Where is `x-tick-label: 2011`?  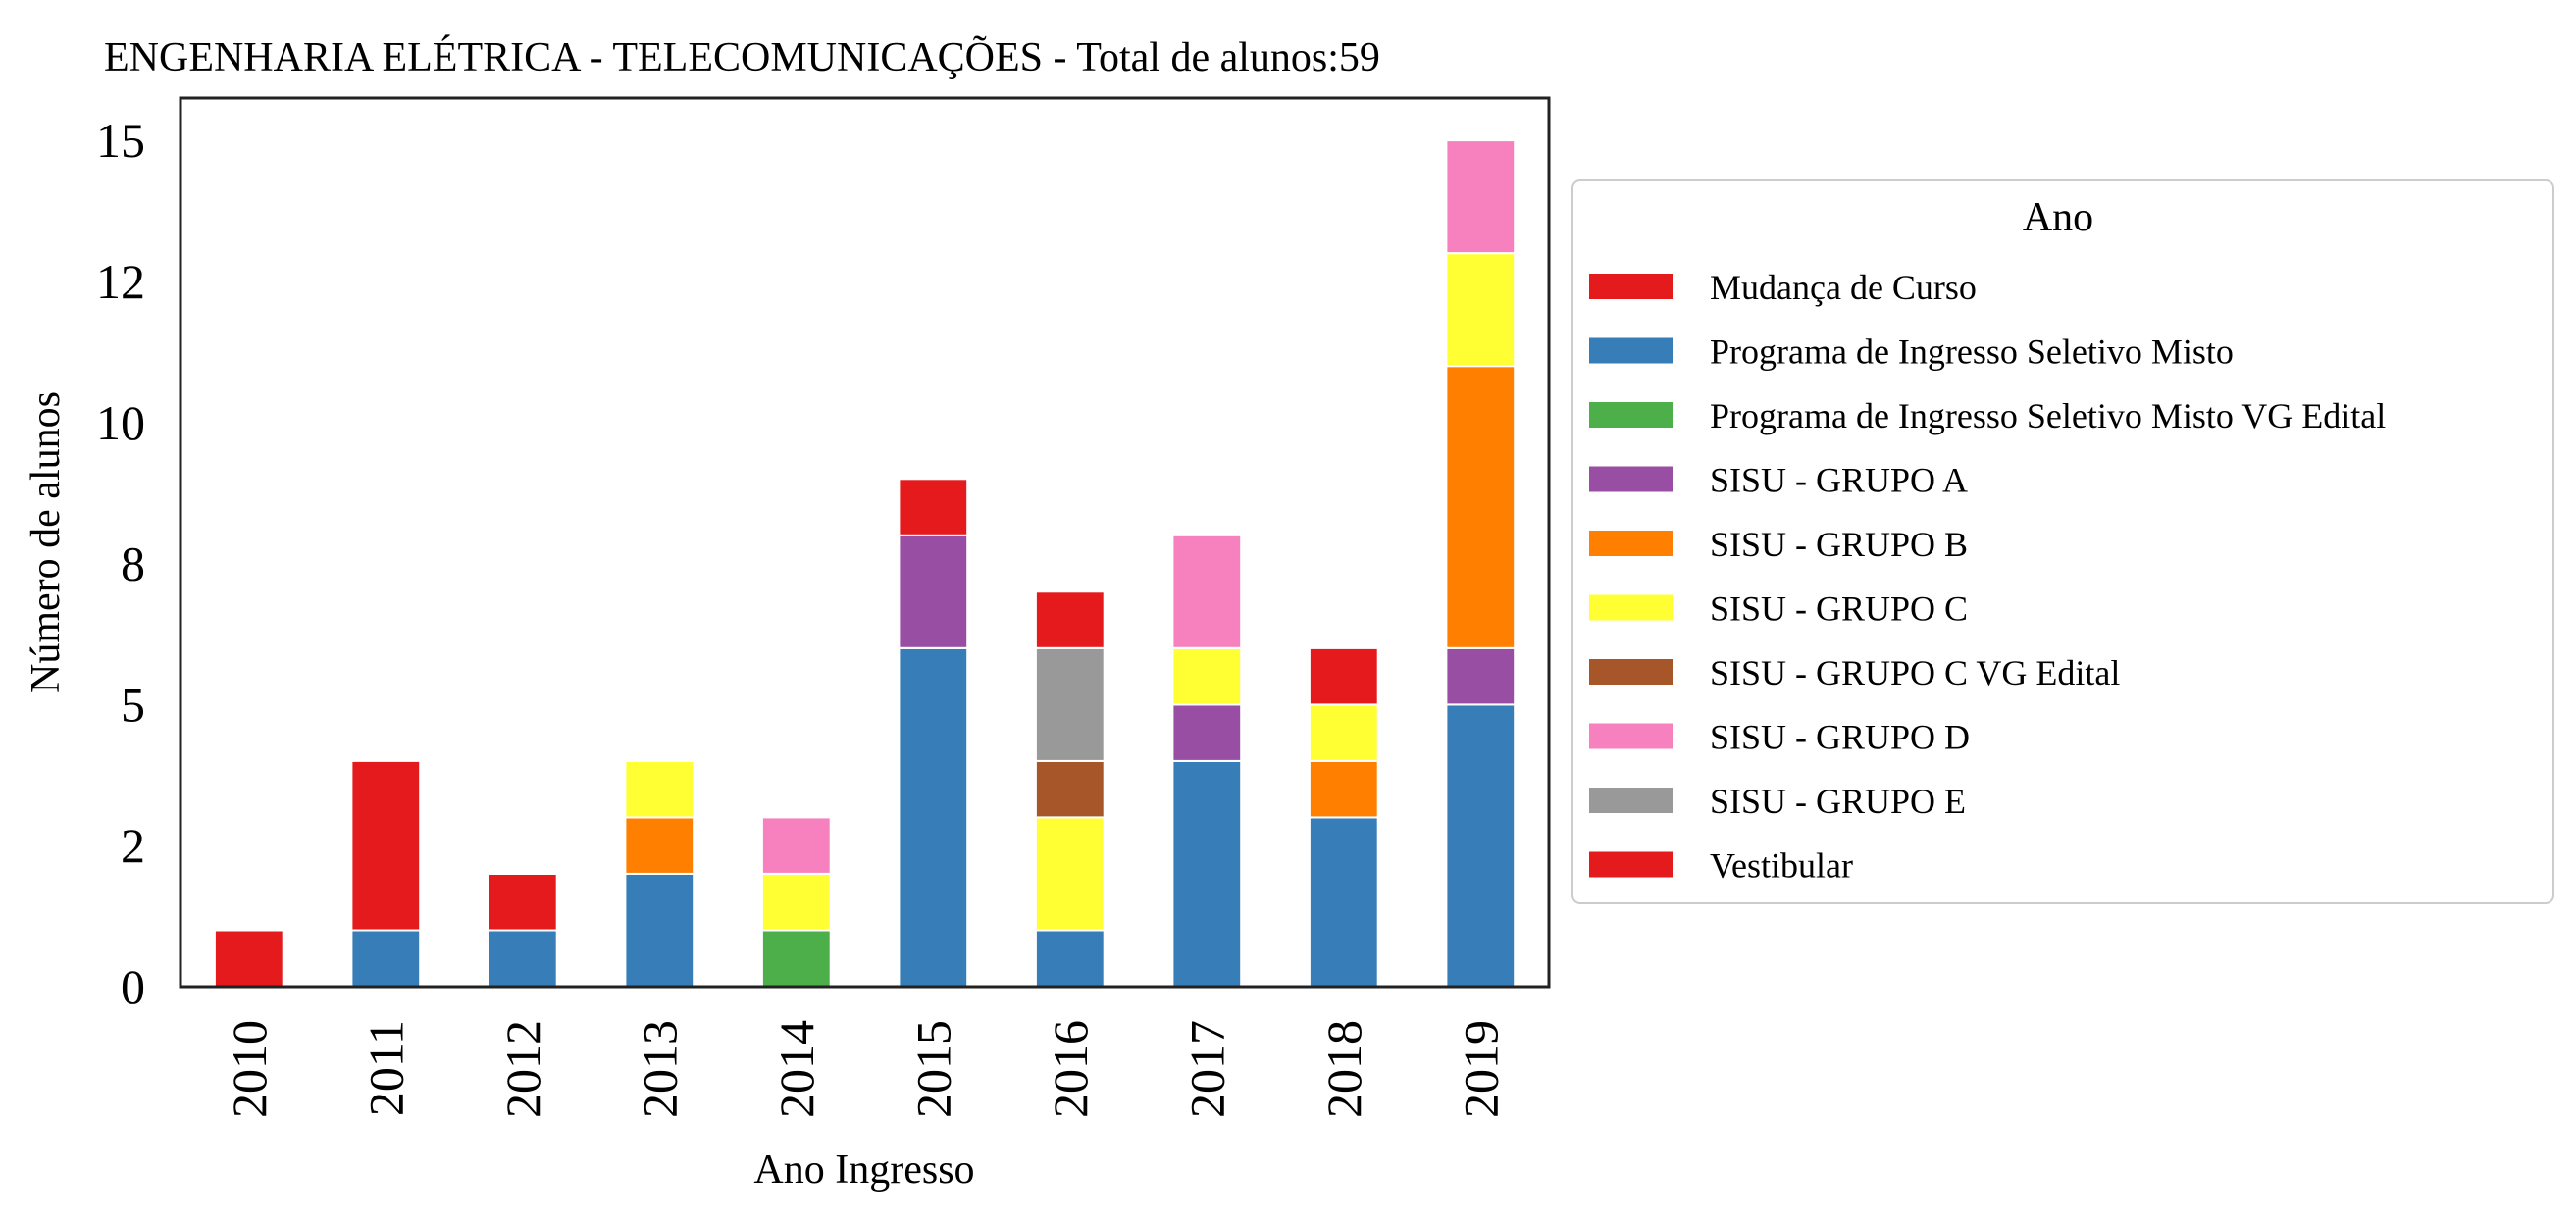
x-tick-label: 2011 is located at coordinates (385, 1068).